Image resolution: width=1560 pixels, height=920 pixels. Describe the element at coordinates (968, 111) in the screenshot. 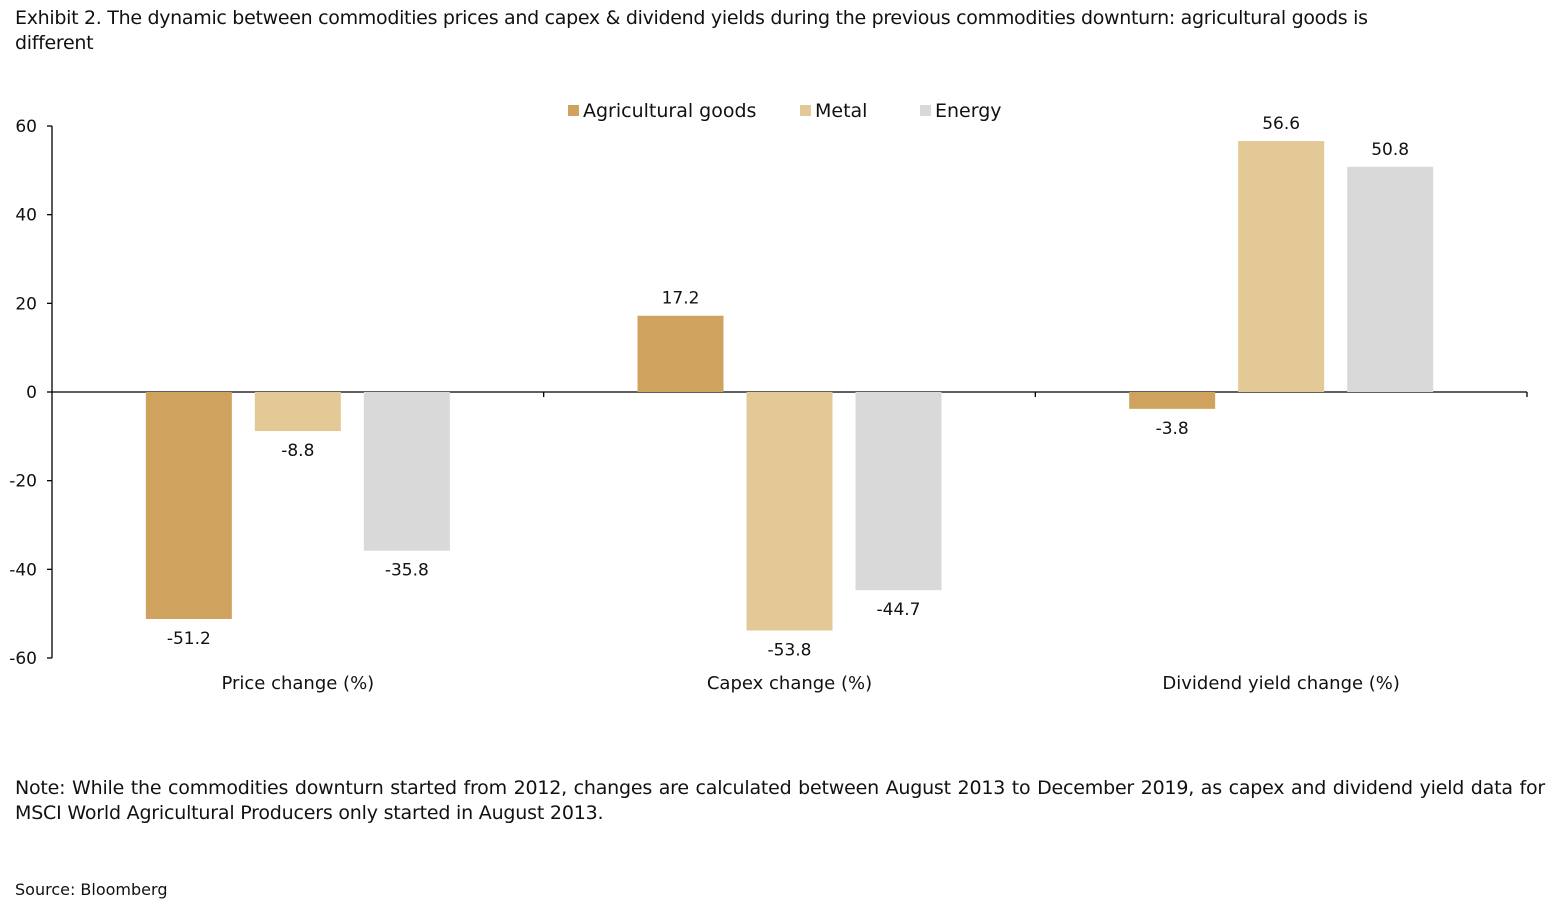

I see `legend-label: Energy` at that location.